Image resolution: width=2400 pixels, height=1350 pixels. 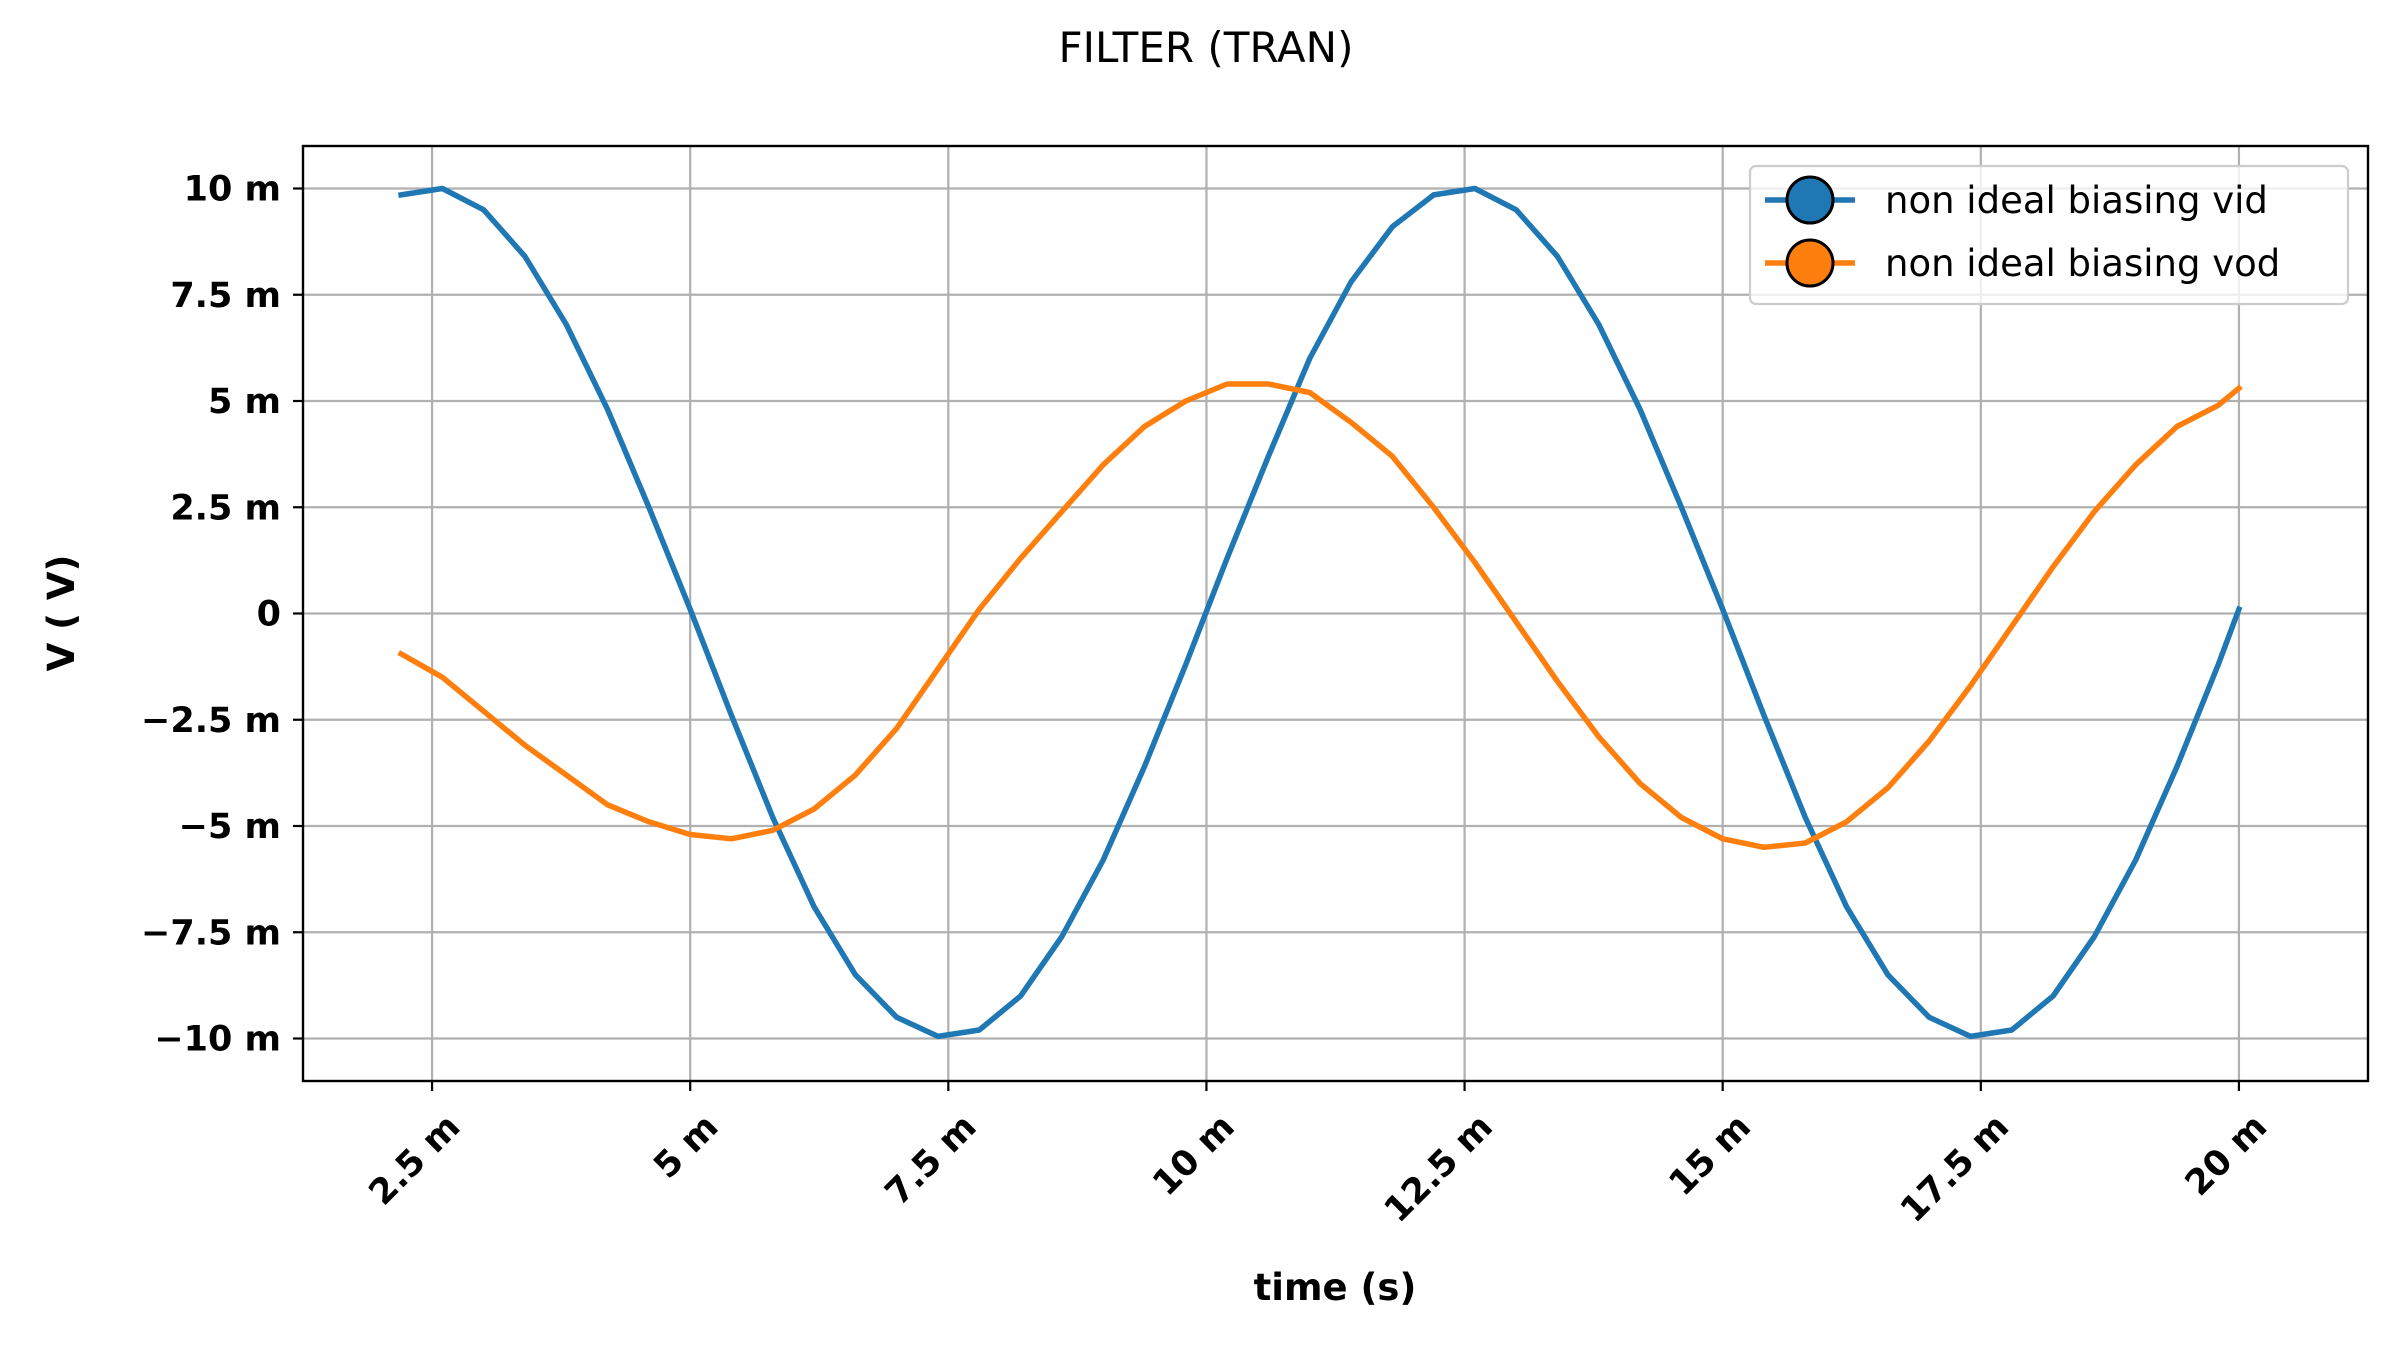 I want to click on y-tick-label: −7.5 m, so click(x=211, y=933).